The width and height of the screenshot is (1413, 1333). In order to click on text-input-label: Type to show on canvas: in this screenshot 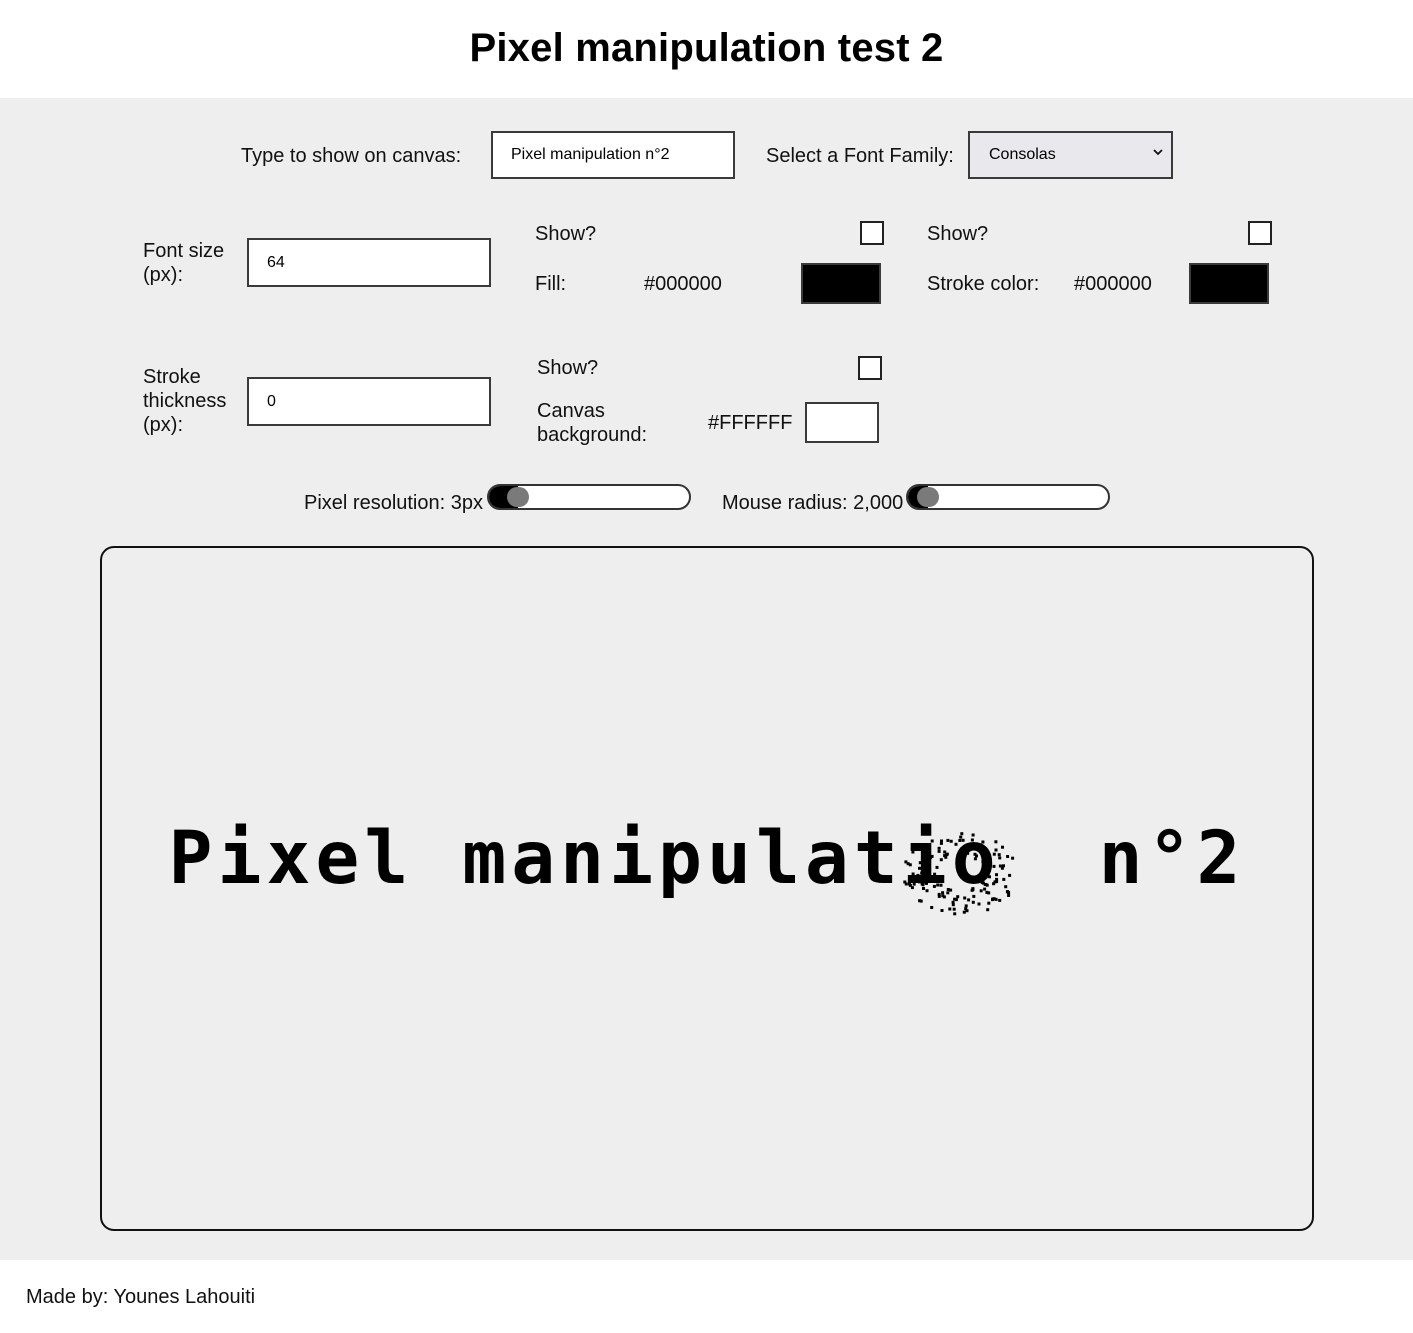, I will do `click(351, 156)`.